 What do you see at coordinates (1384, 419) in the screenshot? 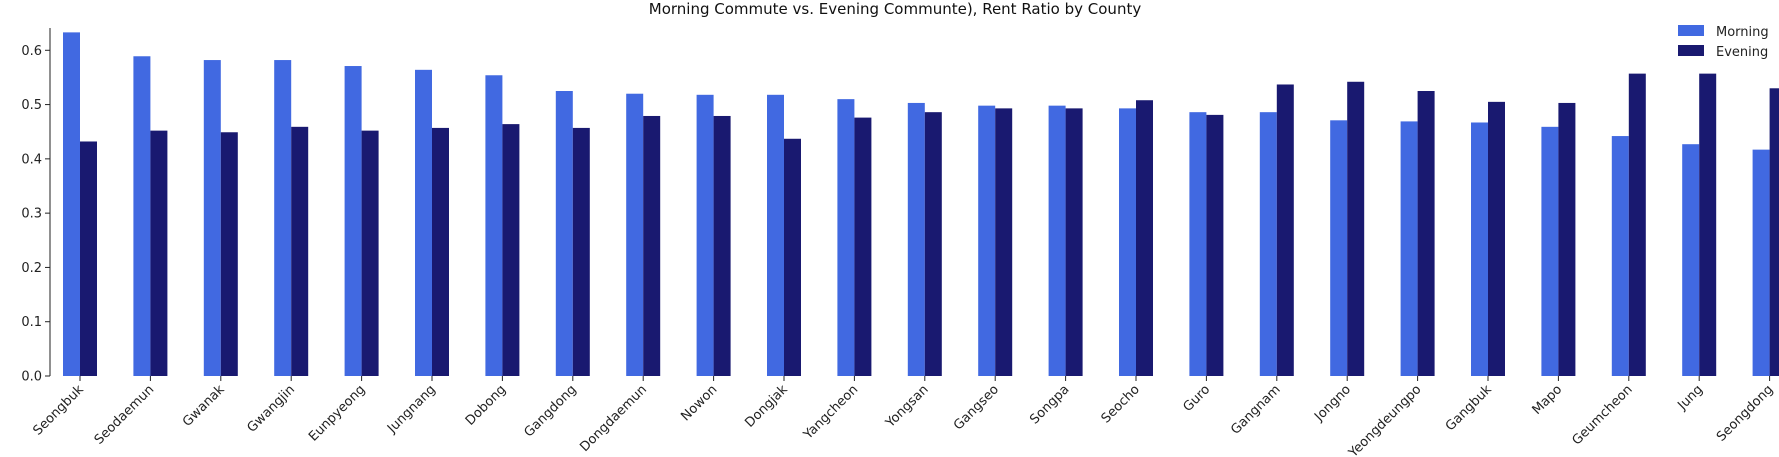
I see `x-tick-label-yeongdeungpo: Yeongdeungpo` at bounding box center [1384, 419].